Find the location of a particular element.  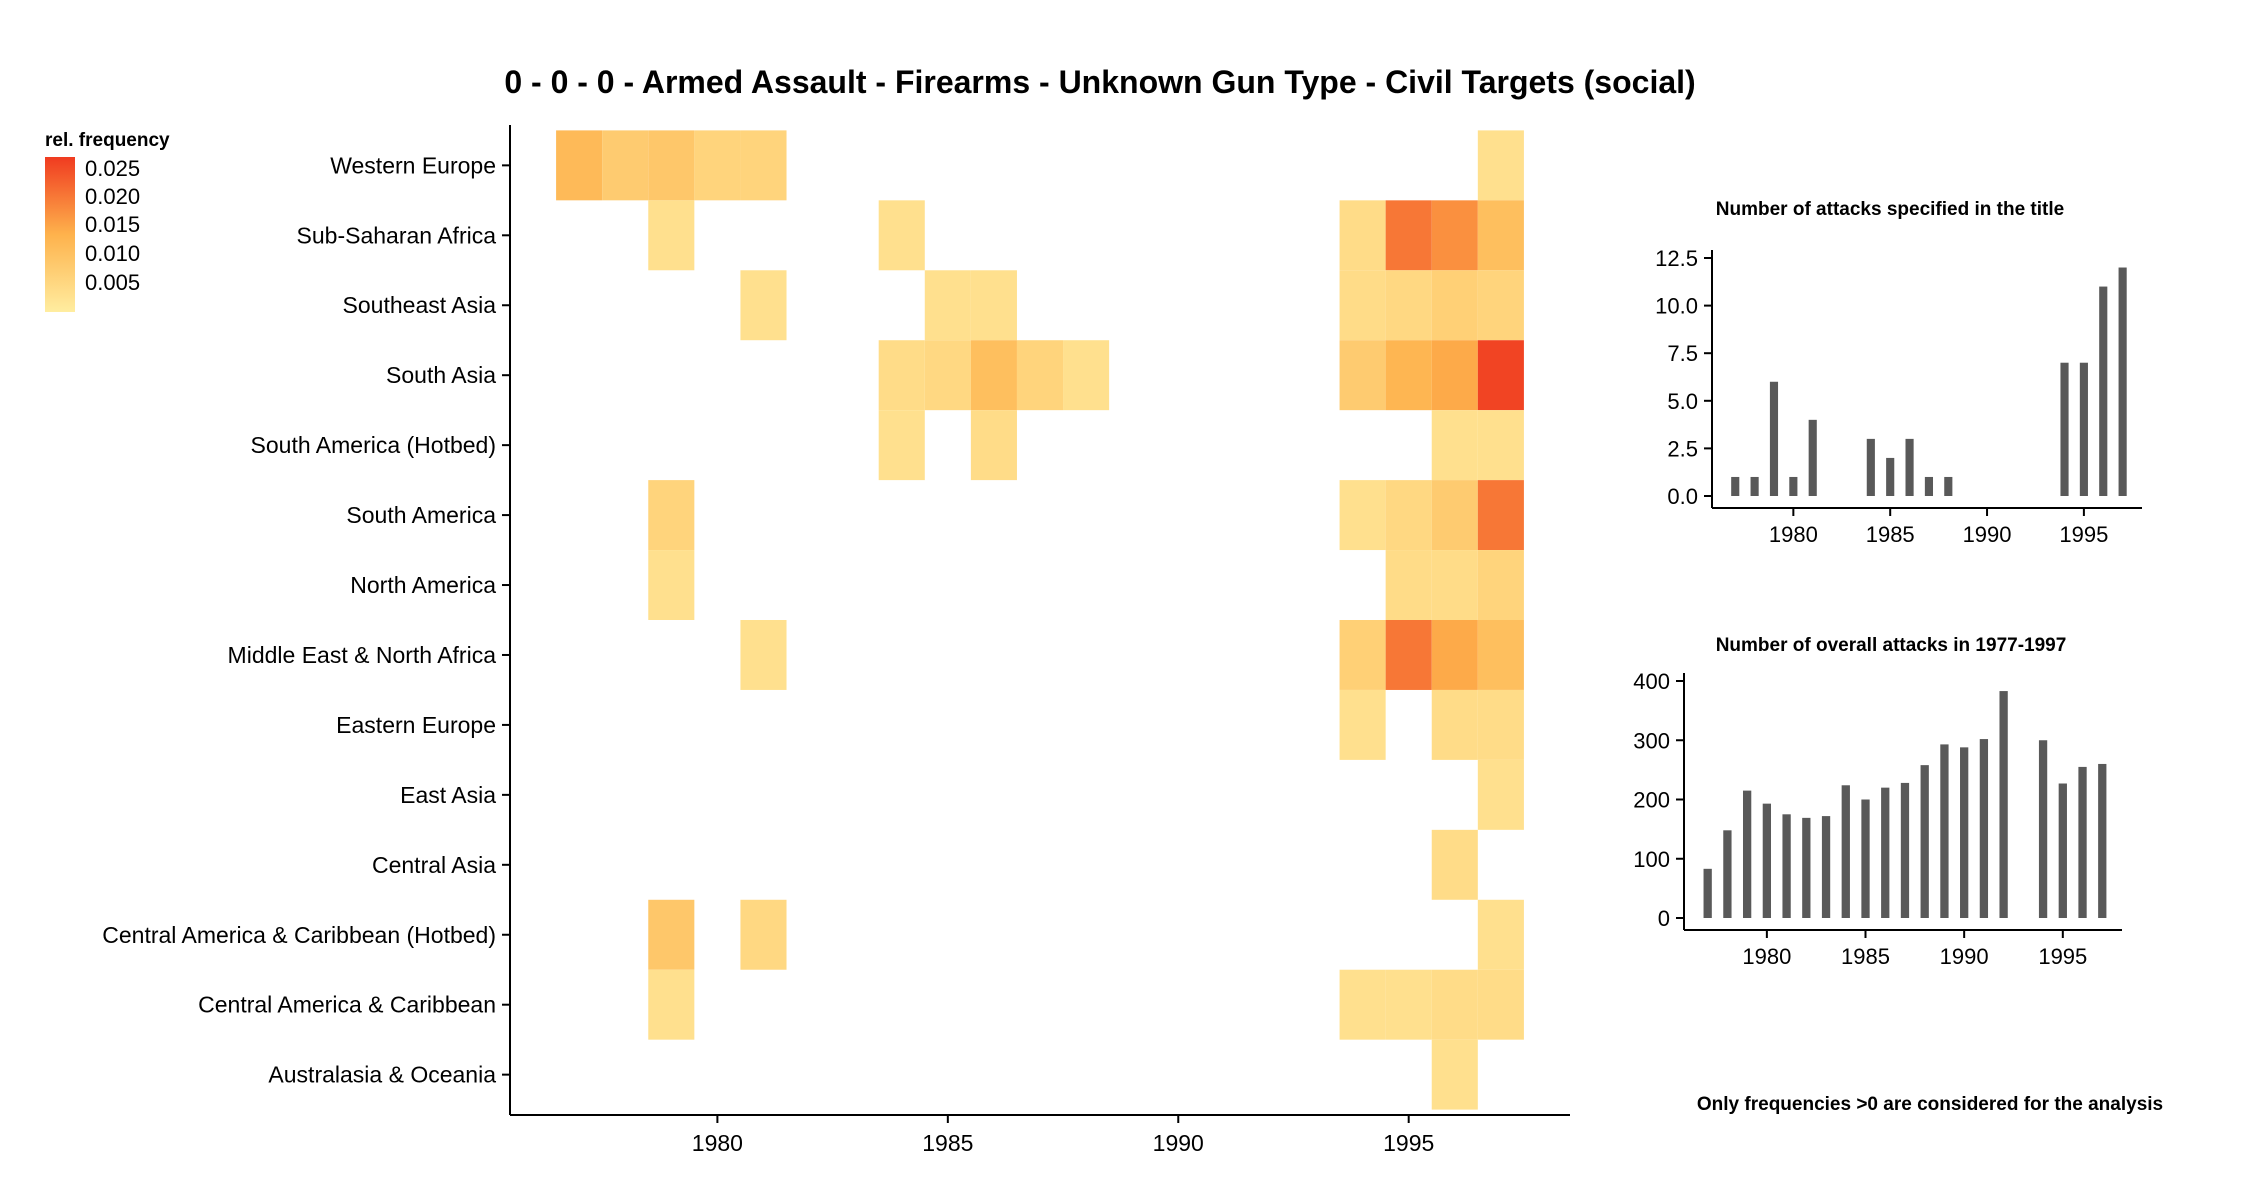

y-tick-label: Australasia & Oceania is located at coordinates (382, 1075).